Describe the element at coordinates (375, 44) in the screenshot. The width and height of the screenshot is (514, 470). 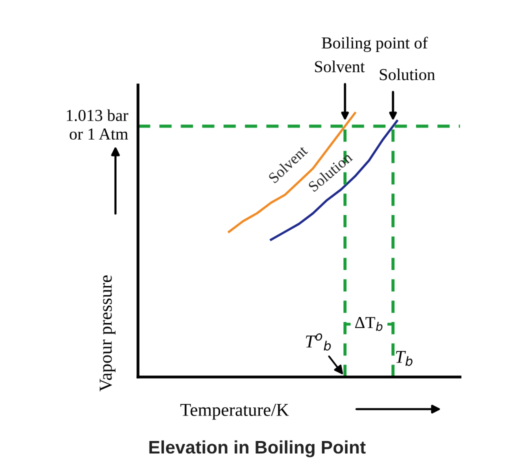
I see `text: Boiling point of` at that location.